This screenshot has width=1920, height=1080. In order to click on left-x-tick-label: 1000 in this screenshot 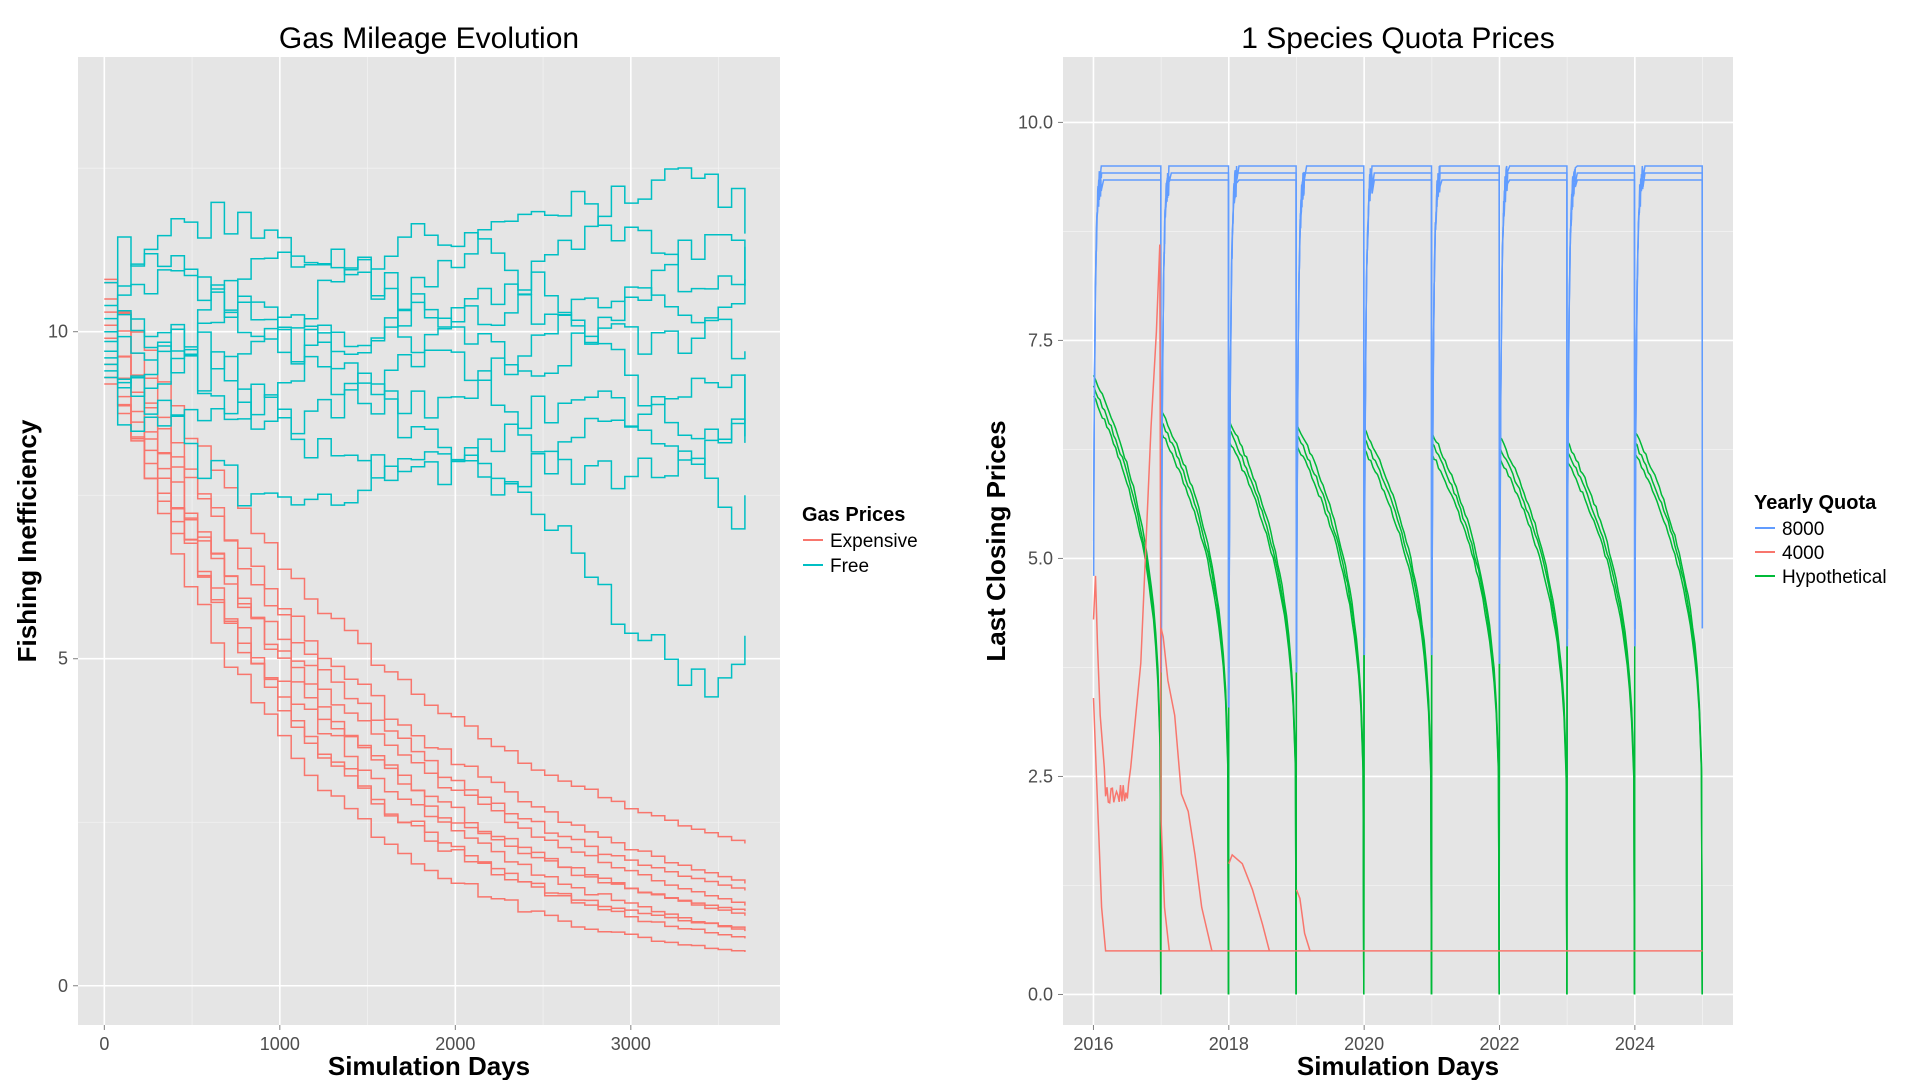, I will do `click(280, 1044)`.